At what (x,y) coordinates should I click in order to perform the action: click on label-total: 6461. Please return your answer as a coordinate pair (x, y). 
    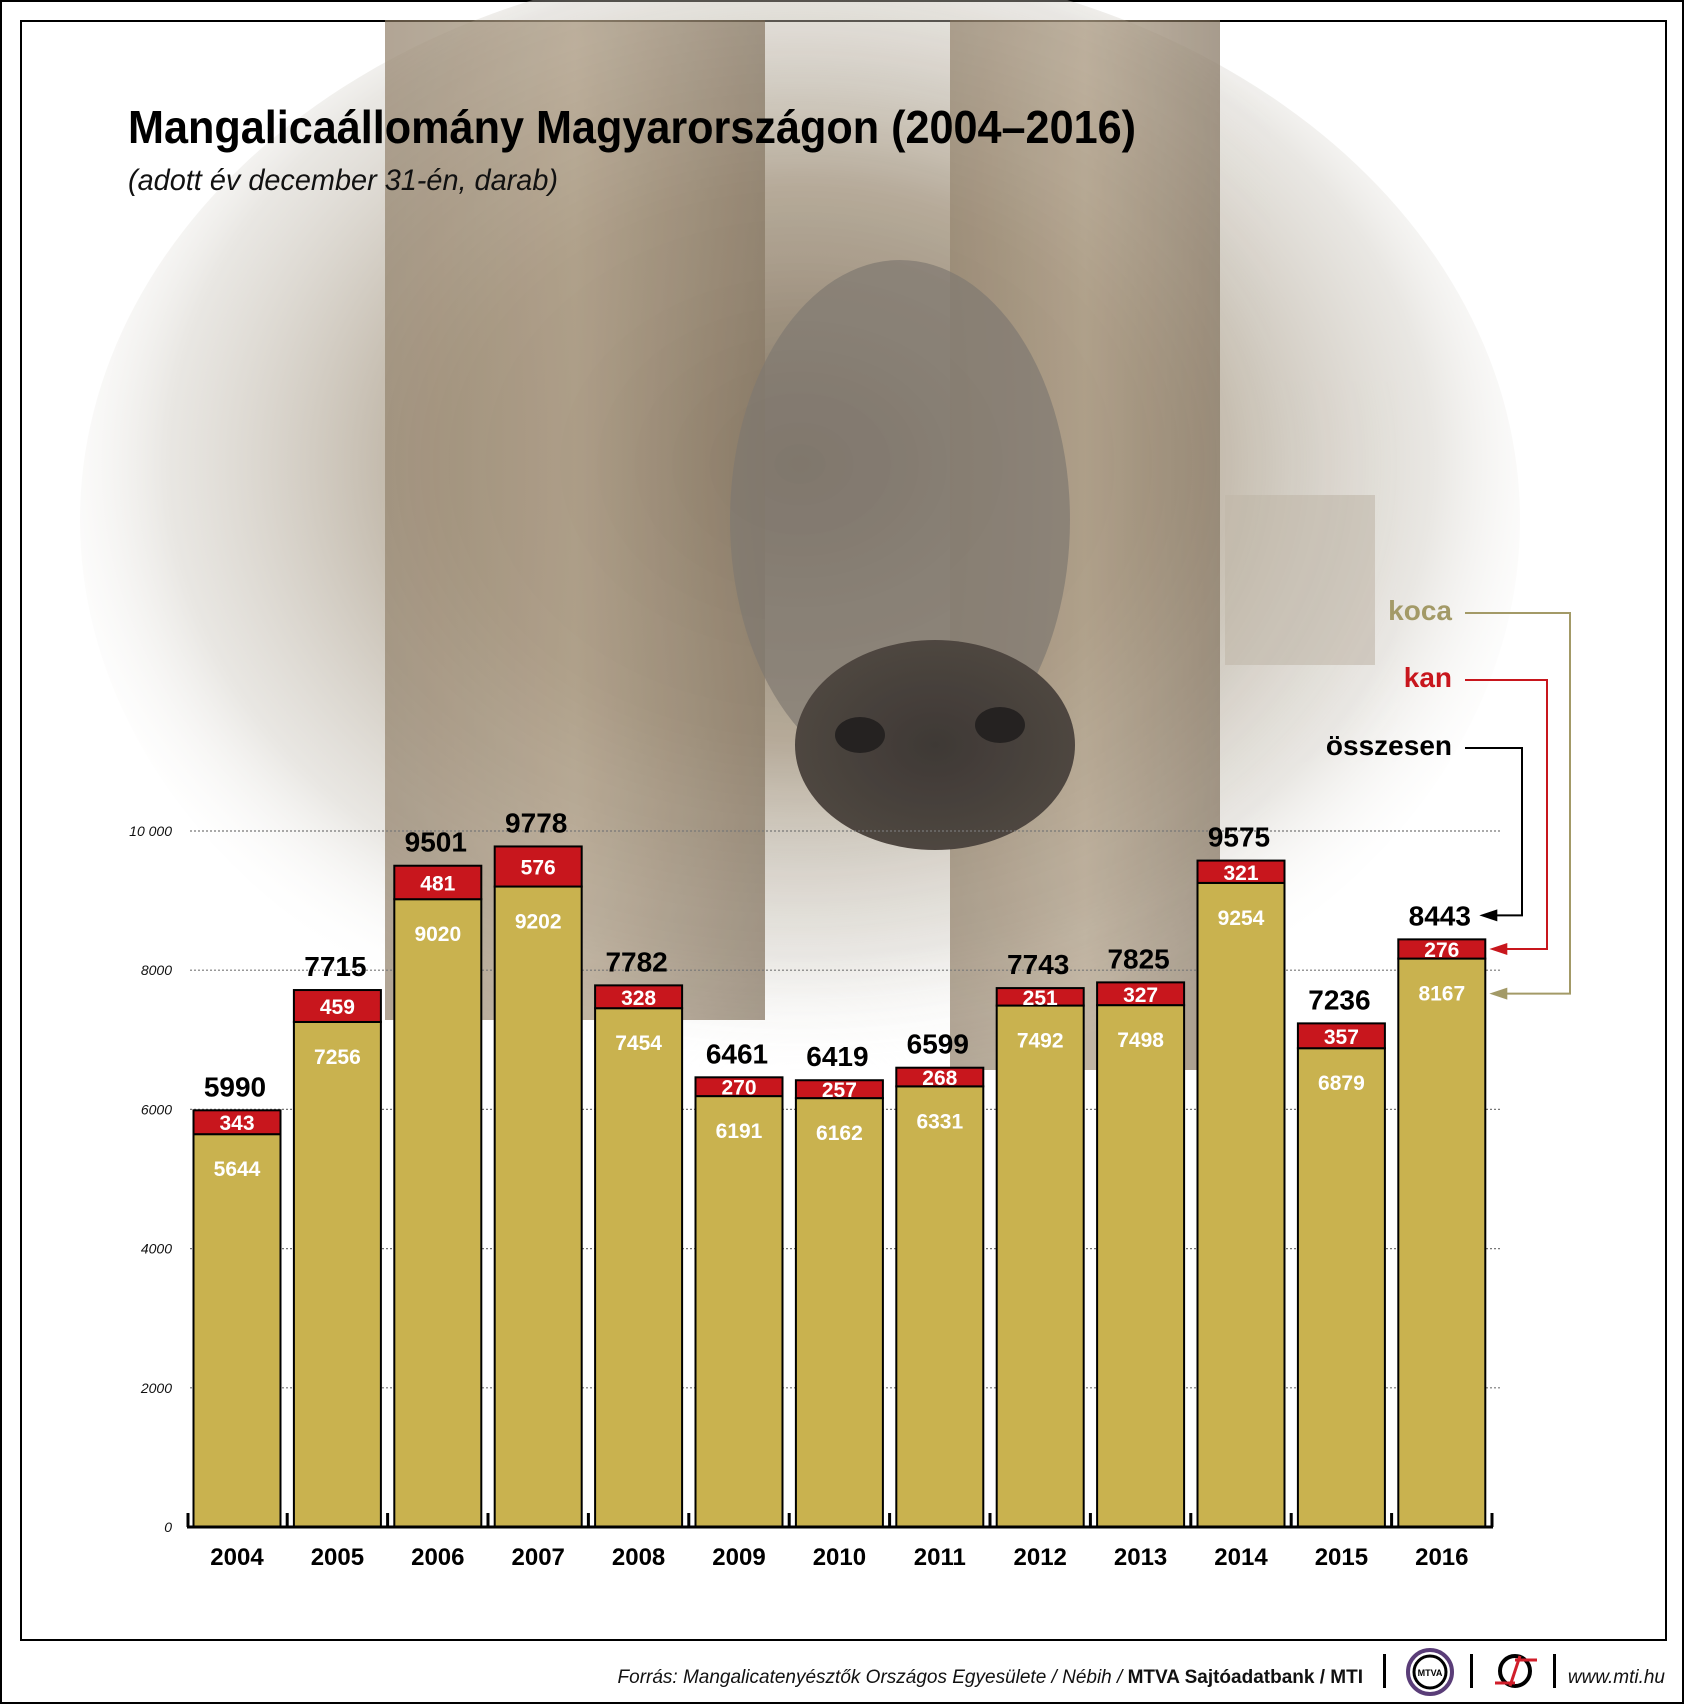
    Looking at the image, I should click on (737, 1053).